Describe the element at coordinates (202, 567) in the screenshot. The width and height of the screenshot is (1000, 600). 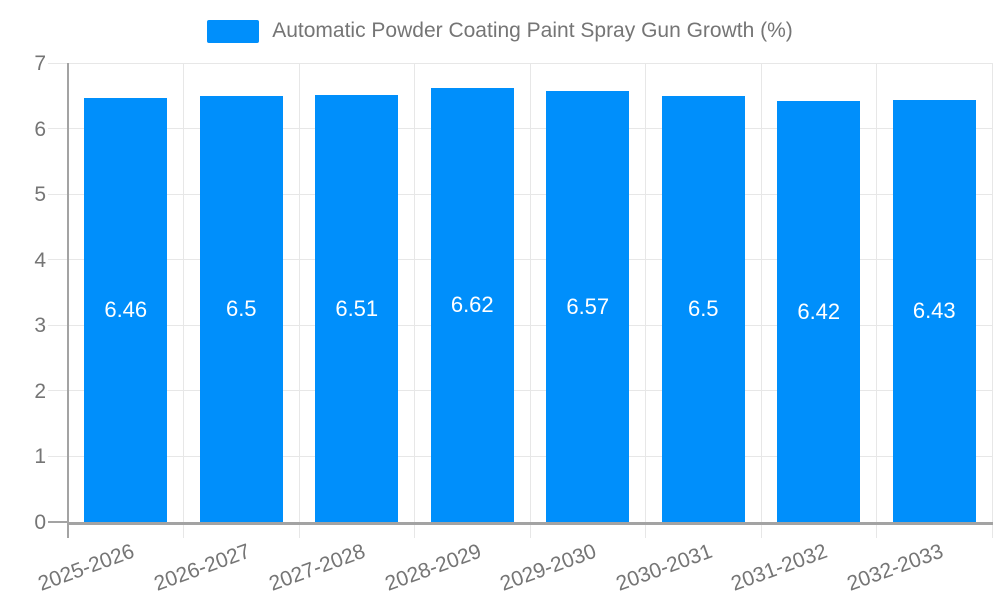
I see `x-tick-label: 2026-2027` at that location.